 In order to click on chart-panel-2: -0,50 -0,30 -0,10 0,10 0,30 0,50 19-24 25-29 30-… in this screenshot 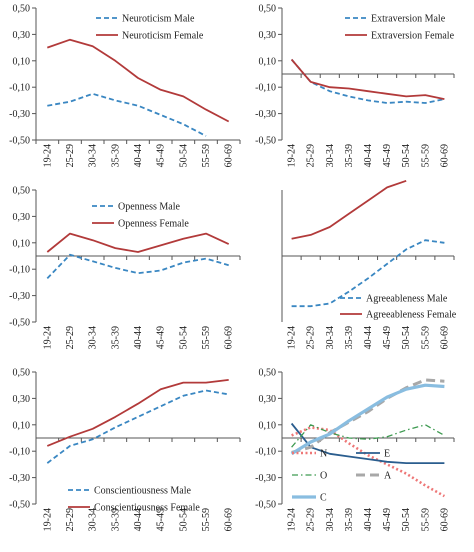, I will do `click(354, 86)`.